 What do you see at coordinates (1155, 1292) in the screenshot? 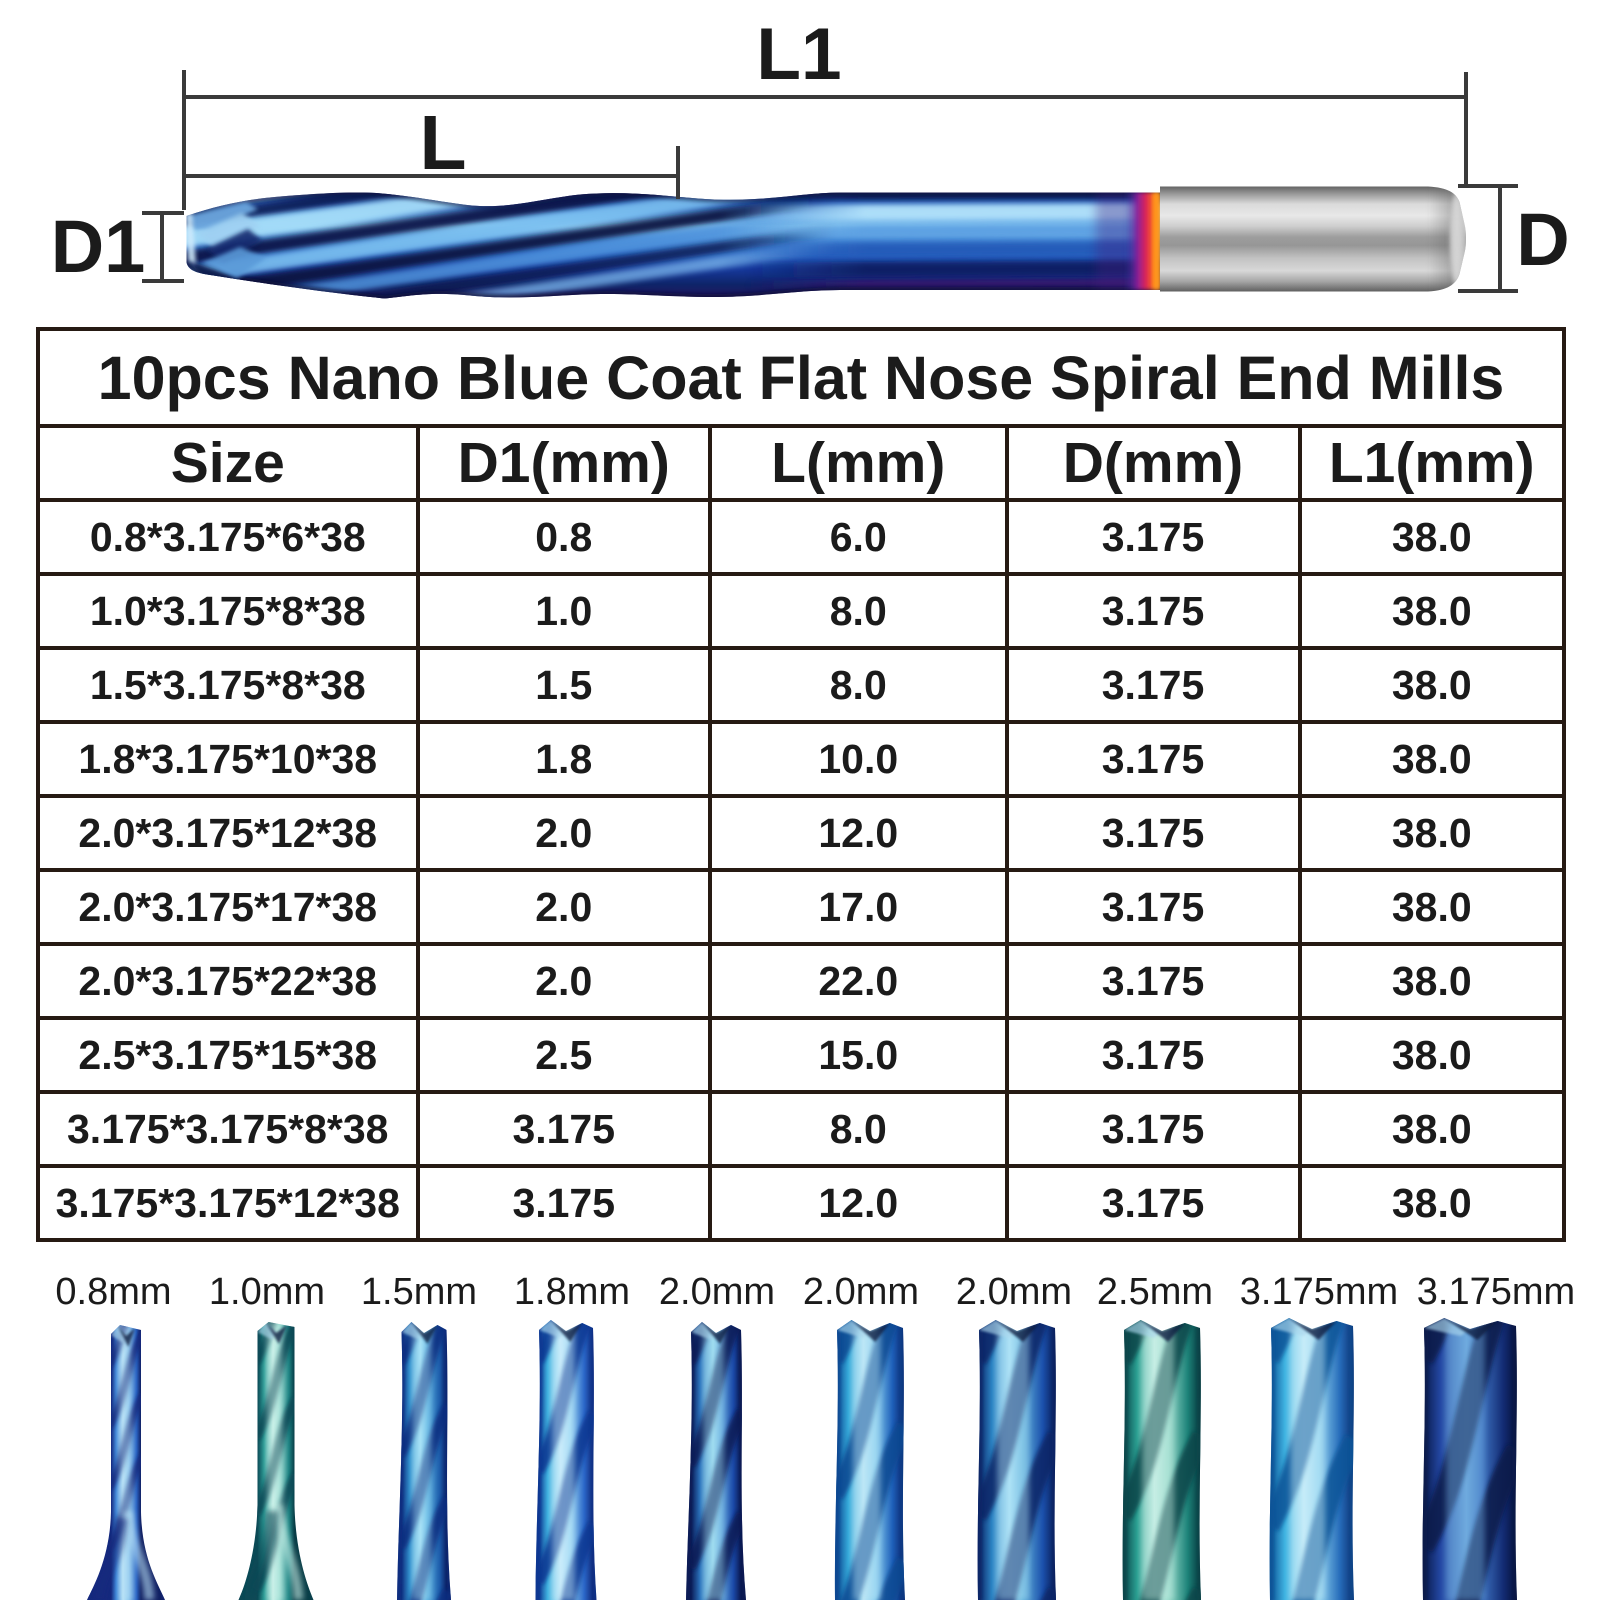
I see `svg-text: 2.5mm` at bounding box center [1155, 1292].